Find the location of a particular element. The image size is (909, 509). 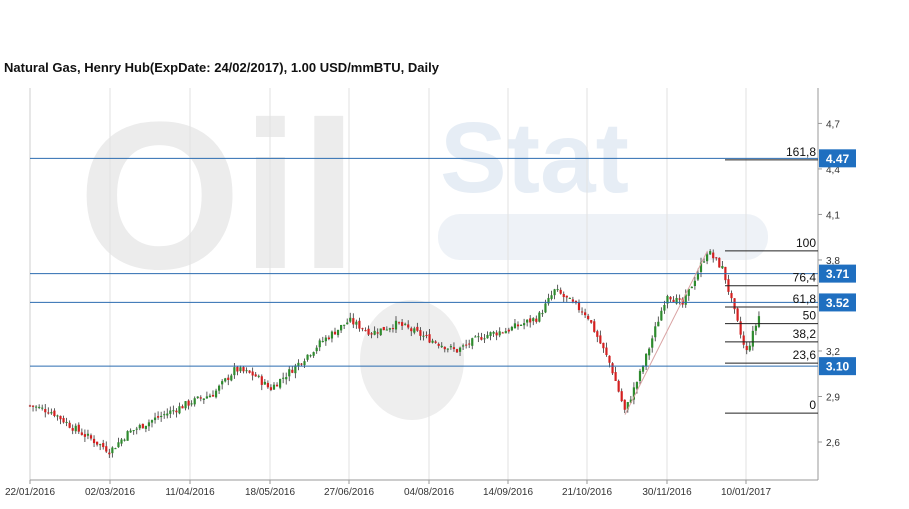

fibonacci-level-label: 76,4 is located at coordinates (805, 278).